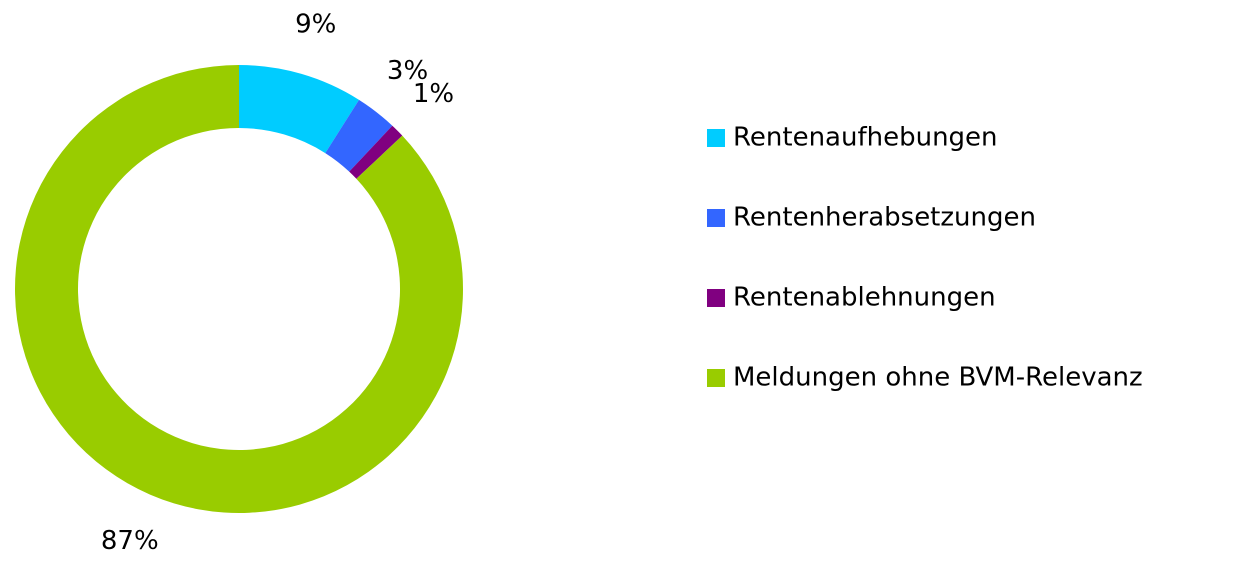  What do you see at coordinates (864, 298) in the screenshot?
I see `legend-label: Rentenablehnungen` at bounding box center [864, 298].